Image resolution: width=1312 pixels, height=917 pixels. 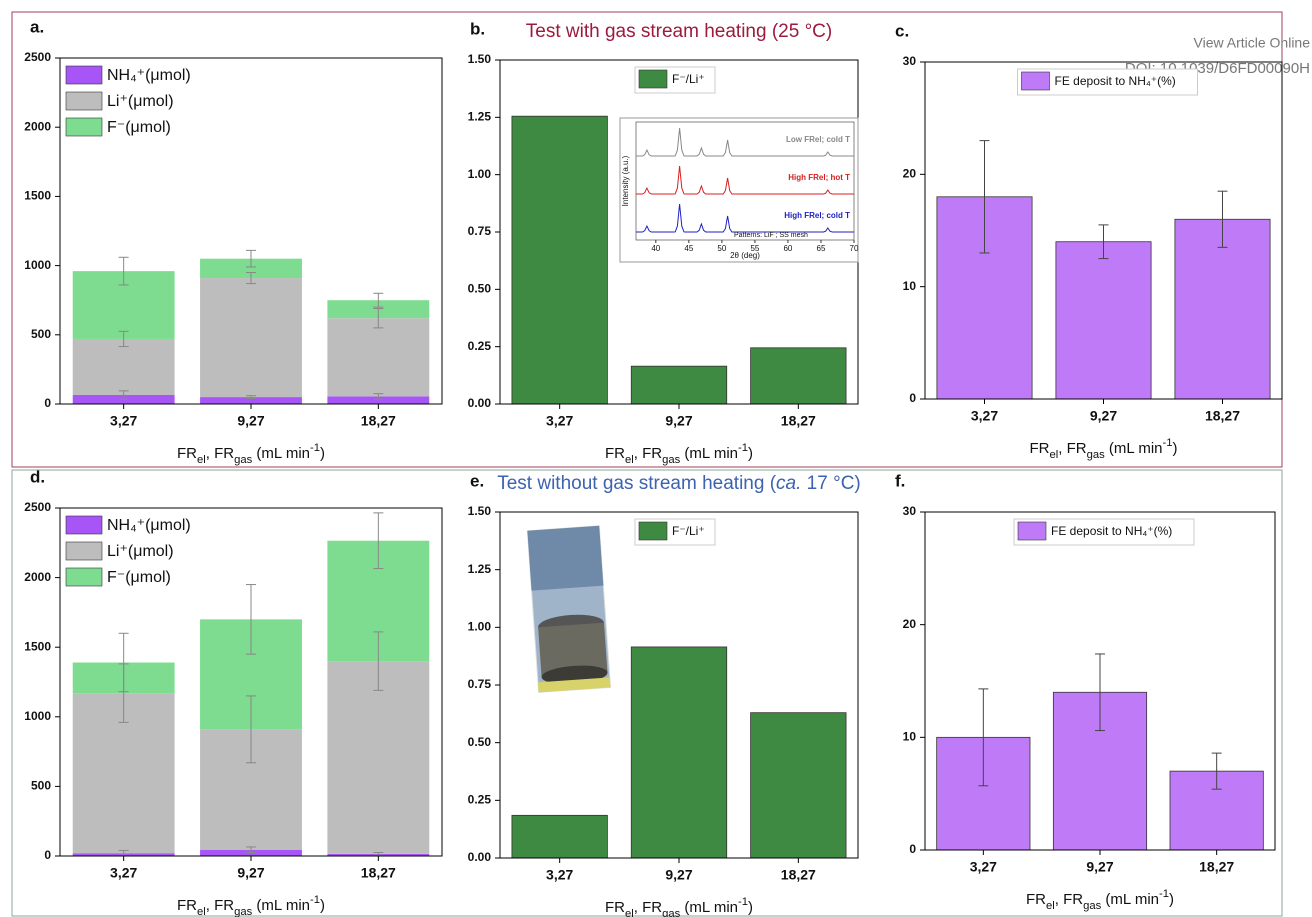 I want to click on view-article-link: View Article Online, so click(x=1252, y=43).